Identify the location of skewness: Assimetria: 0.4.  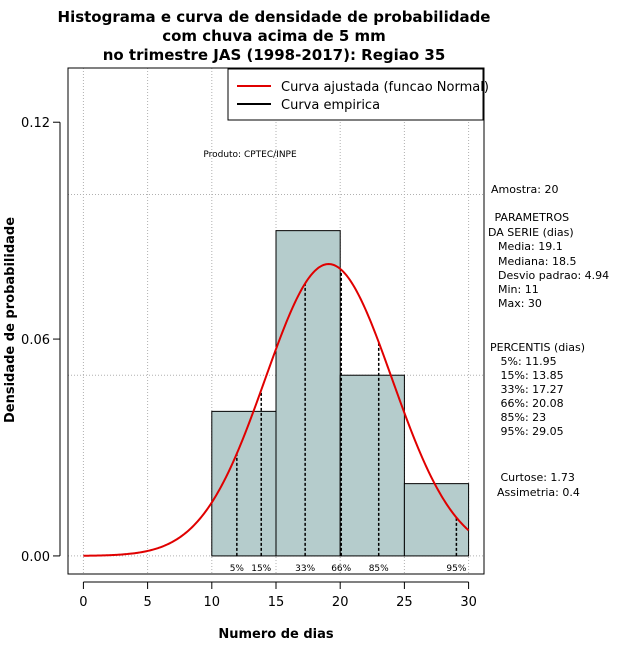
(535, 492).